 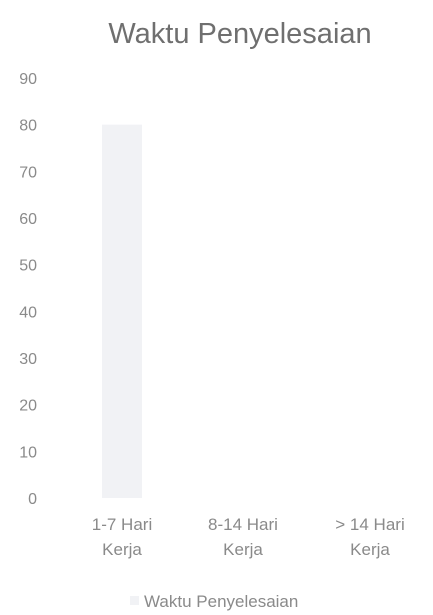 I want to click on x-category-label: 1-7 Hari, so click(x=122, y=524).